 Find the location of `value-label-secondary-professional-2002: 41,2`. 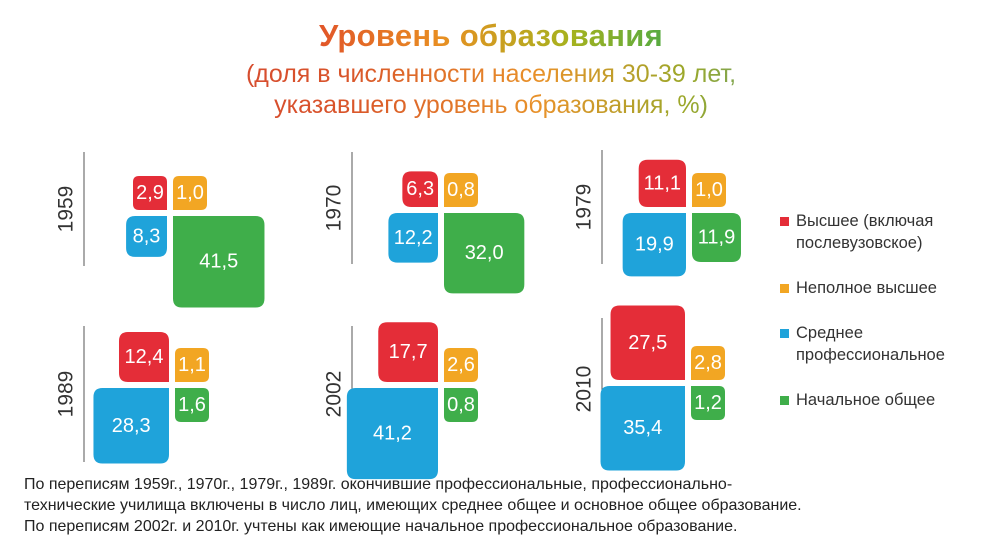

value-label-secondary-professional-2002: 41,2 is located at coordinates (392, 434).